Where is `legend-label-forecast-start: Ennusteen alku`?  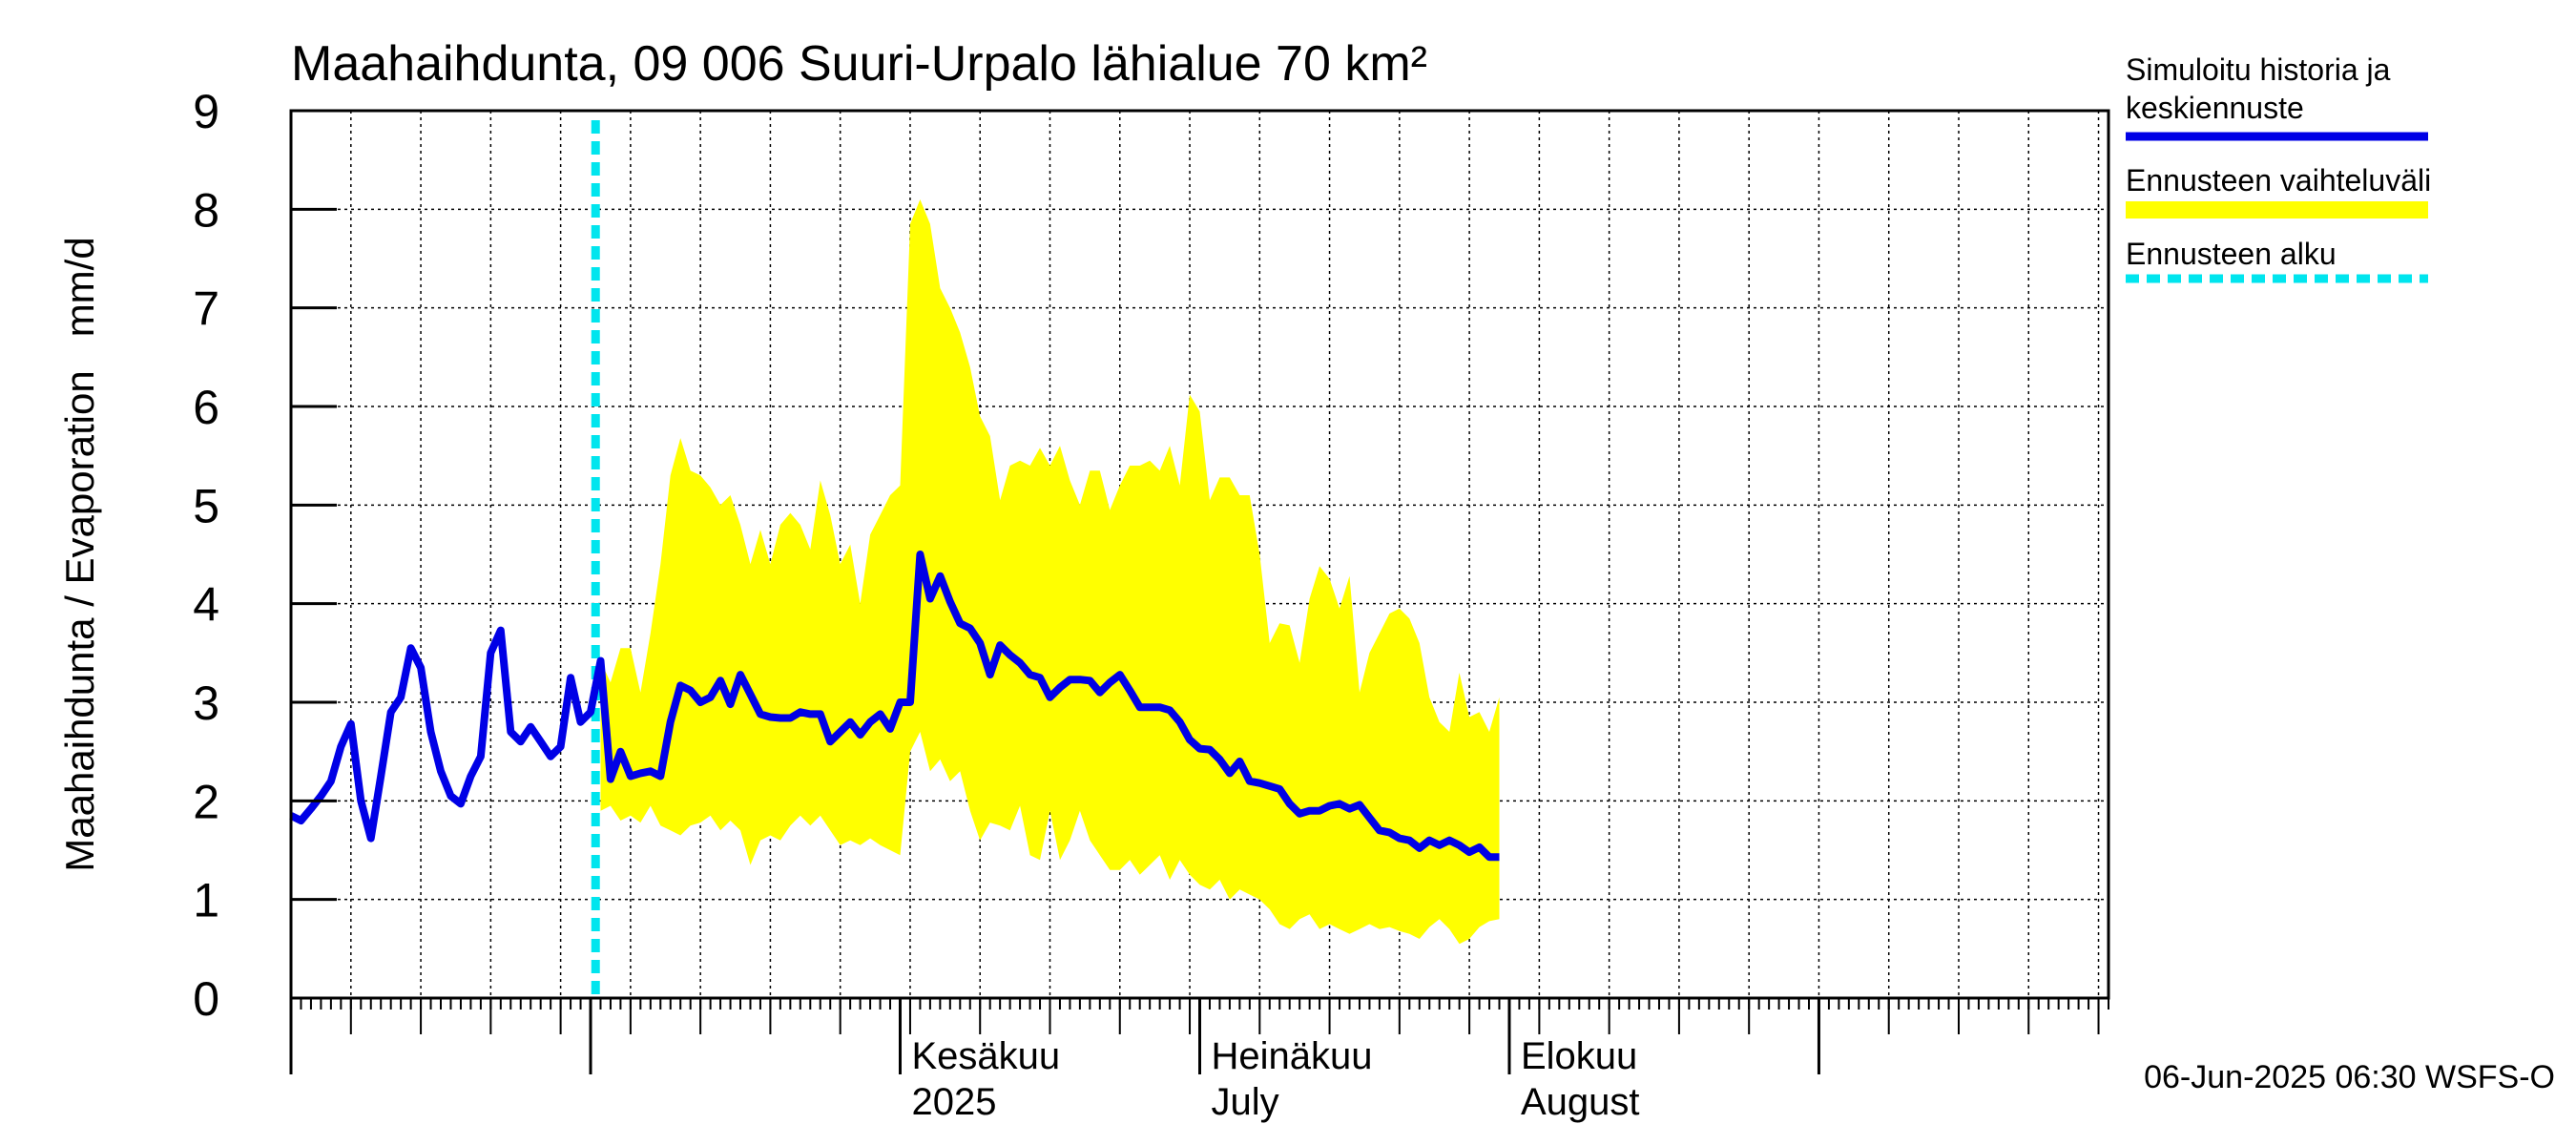 legend-label-forecast-start: Ennusteen alku is located at coordinates (2231, 254).